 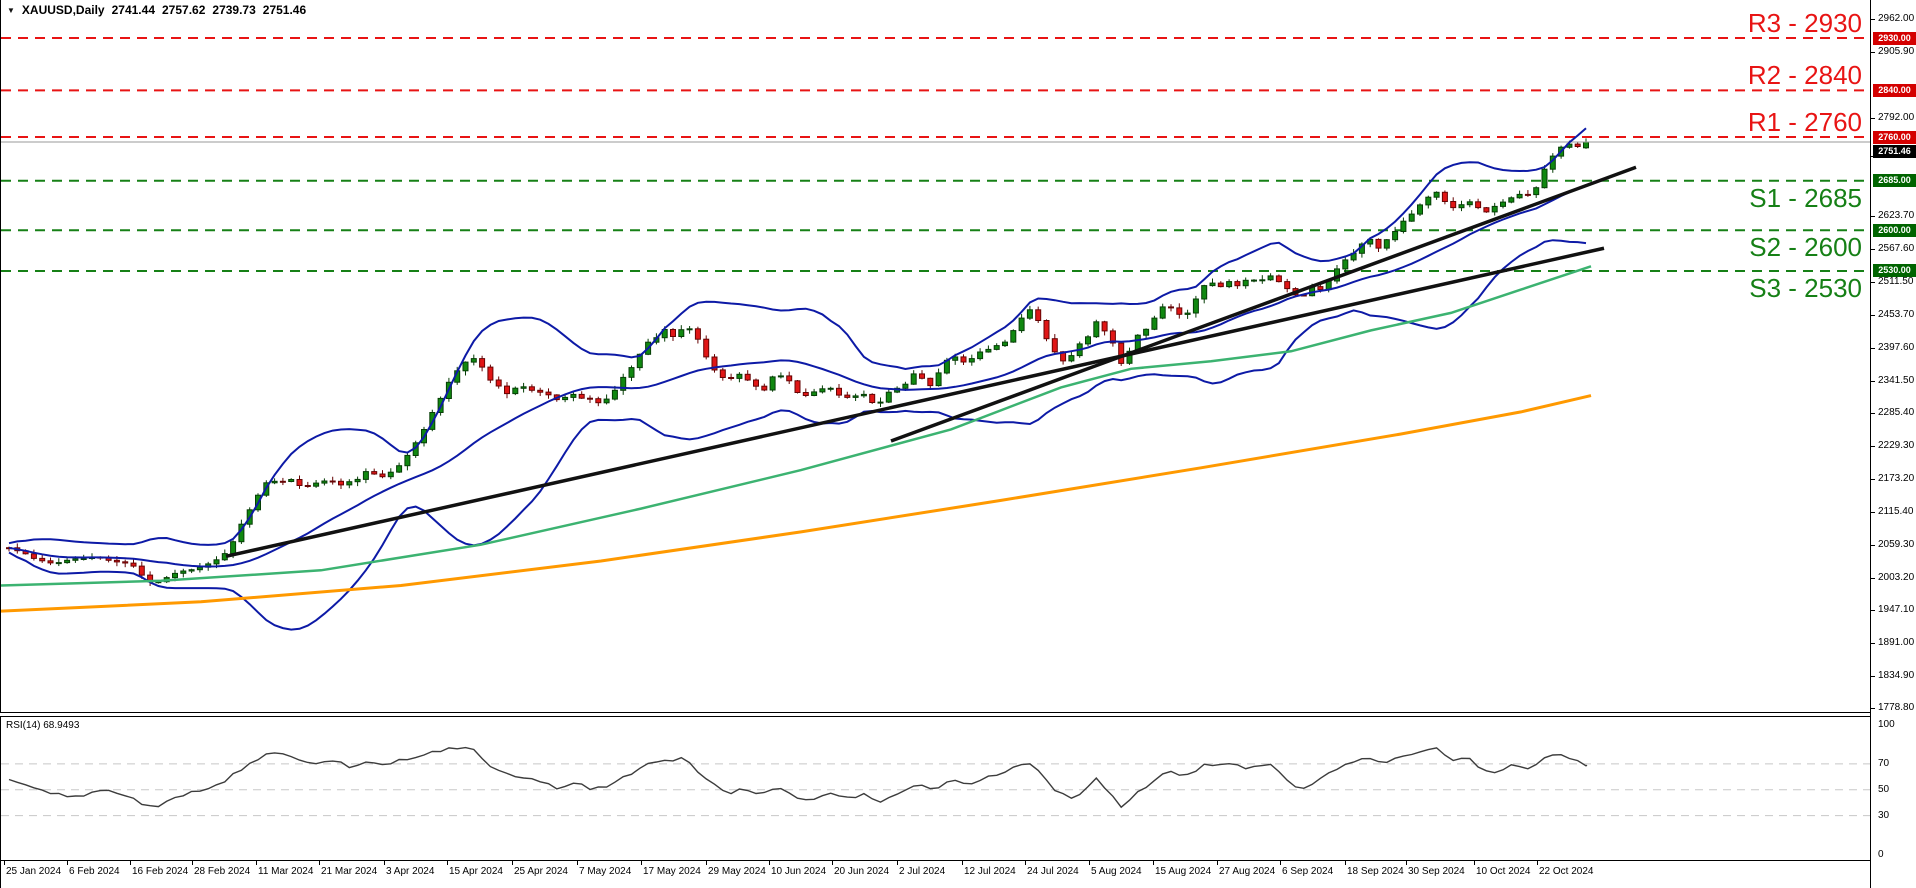 What do you see at coordinates (1805, 197) in the screenshot?
I see `sr-label-s1: S1 - 2685` at bounding box center [1805, 197].